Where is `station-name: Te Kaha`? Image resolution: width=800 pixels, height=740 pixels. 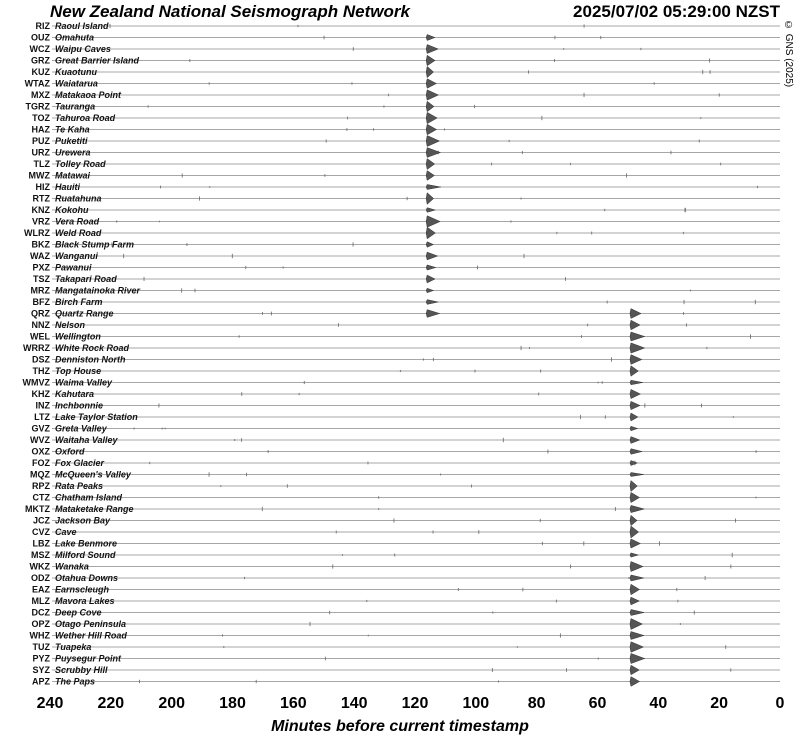 station-name: Te Kaha is located at coordinates (72, 130).